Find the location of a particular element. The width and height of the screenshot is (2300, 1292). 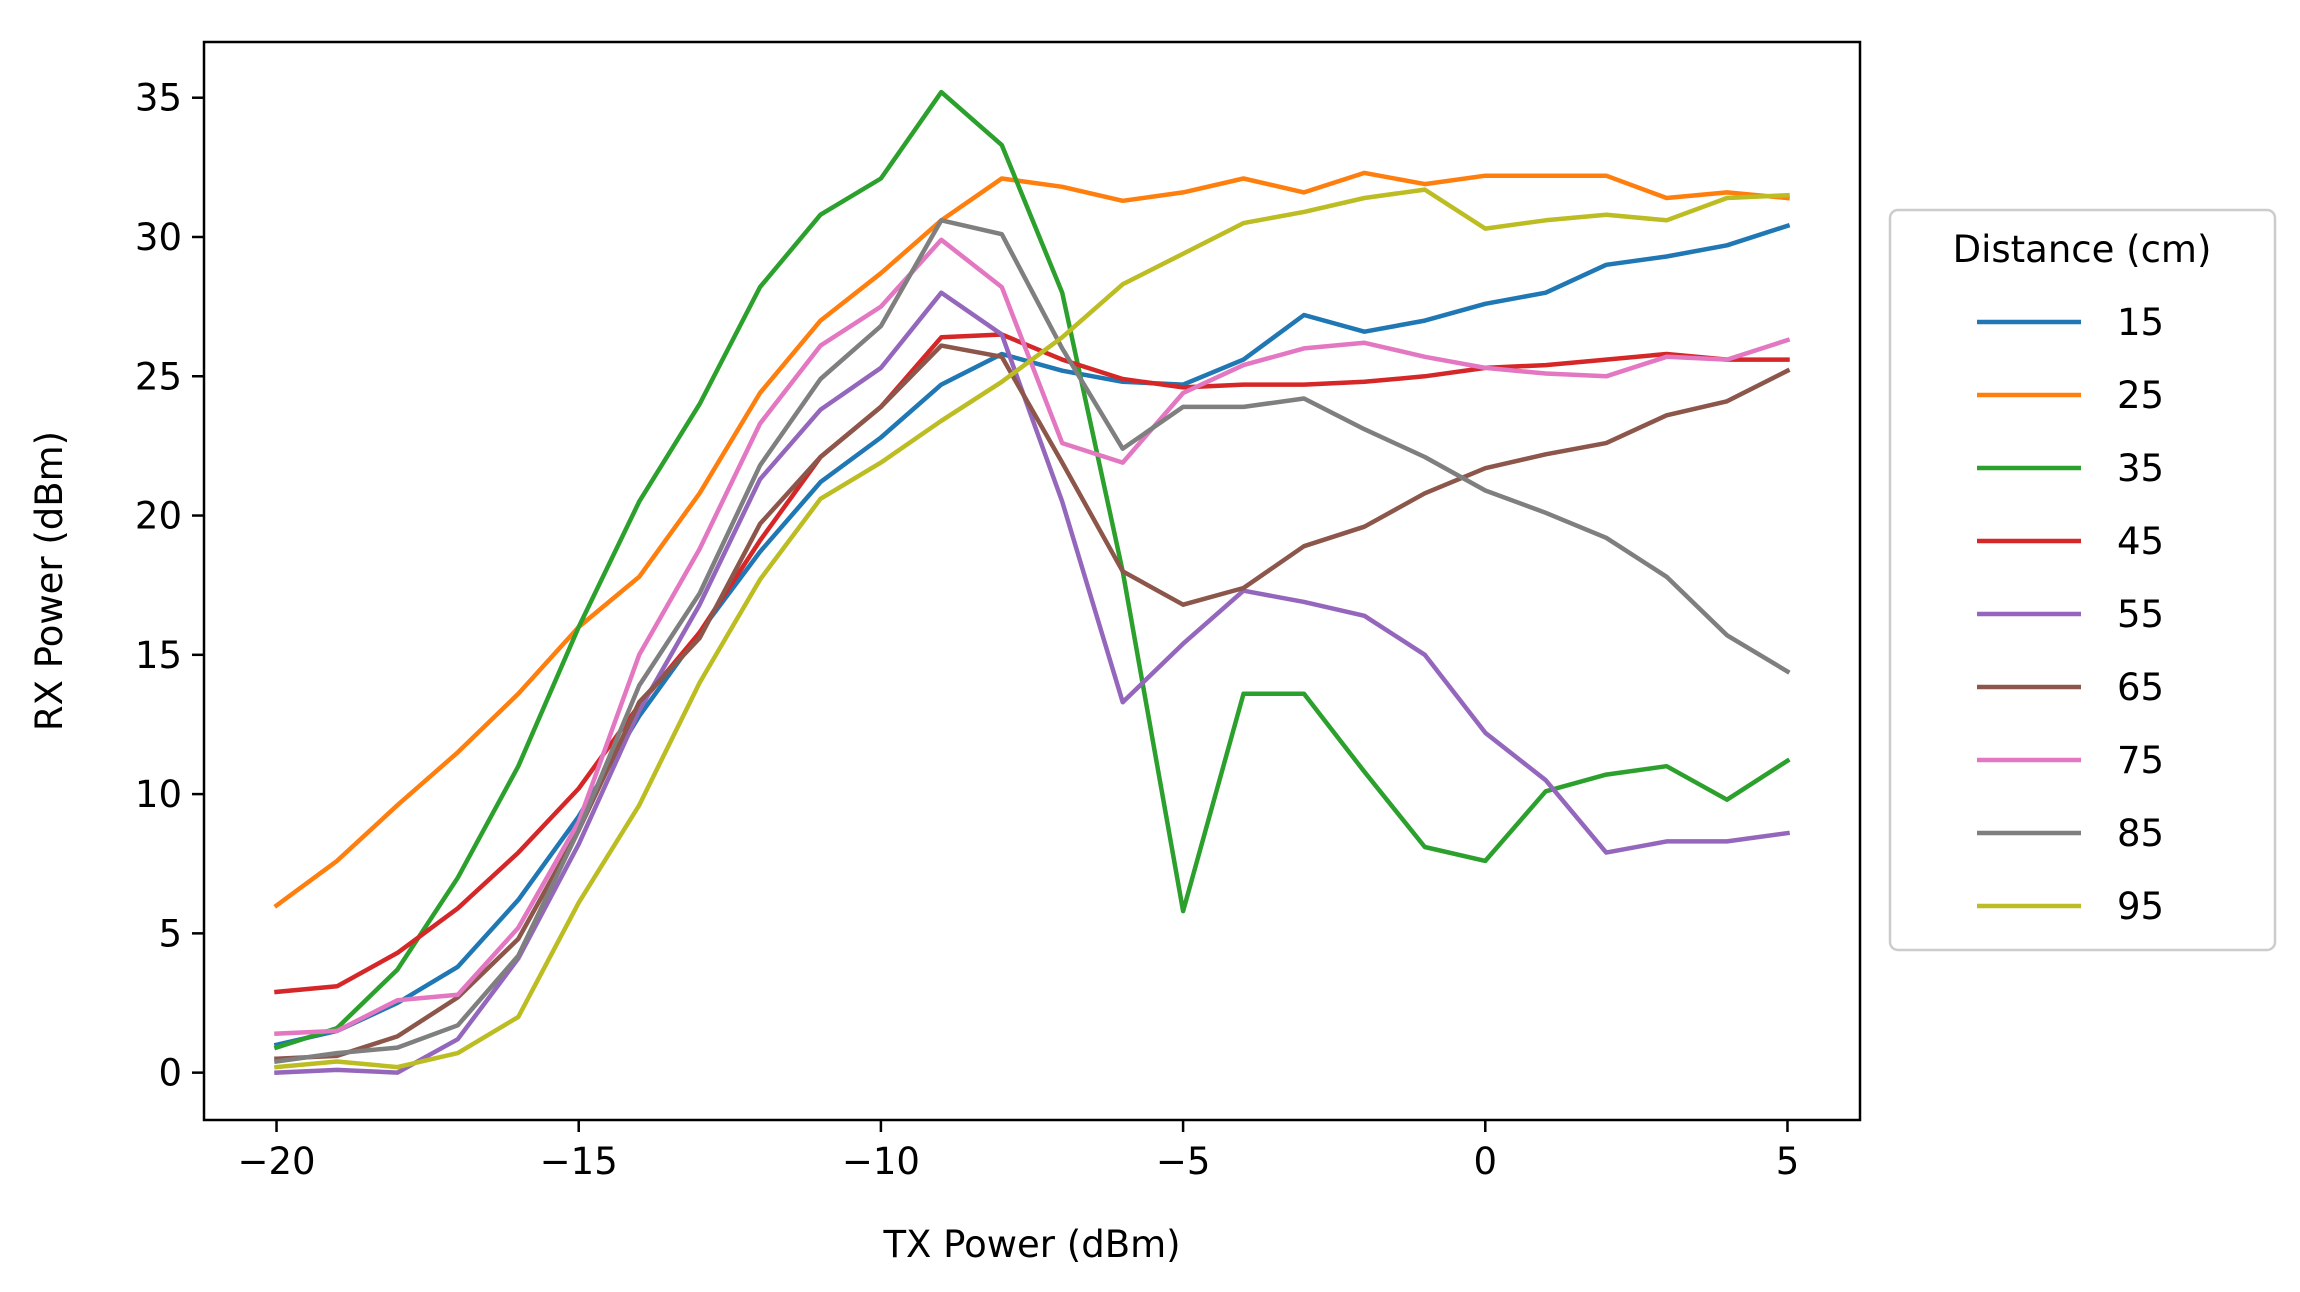

x-tick-label: −20 is located at coordinates (276, 1161).